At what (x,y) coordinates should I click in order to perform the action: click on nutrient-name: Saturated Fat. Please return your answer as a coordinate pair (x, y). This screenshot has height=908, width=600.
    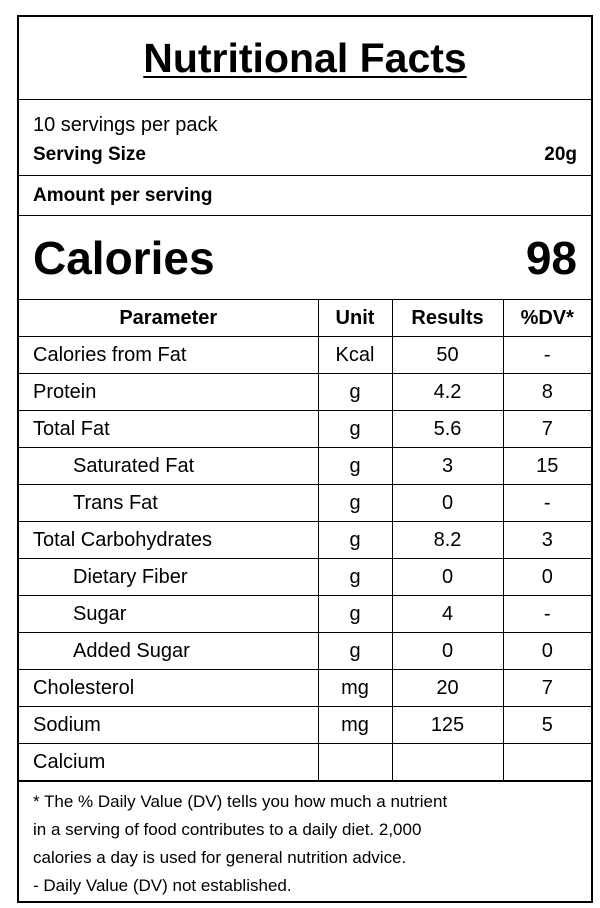
    Looking at the image, I should click on (169, 466).